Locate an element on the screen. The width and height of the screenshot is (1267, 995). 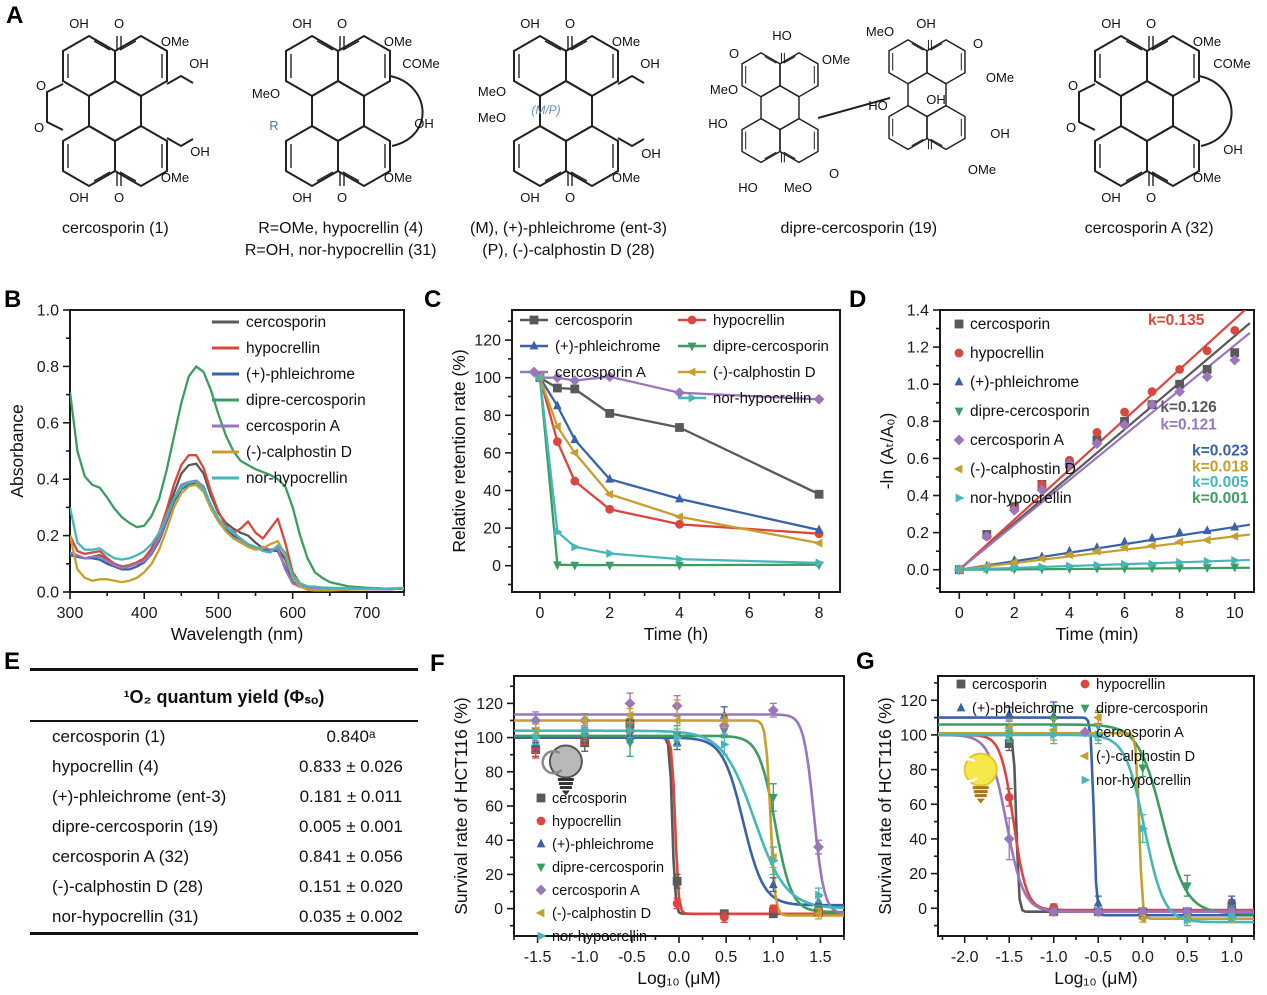
svg-text: 80 is located at coordinates (492, 416).